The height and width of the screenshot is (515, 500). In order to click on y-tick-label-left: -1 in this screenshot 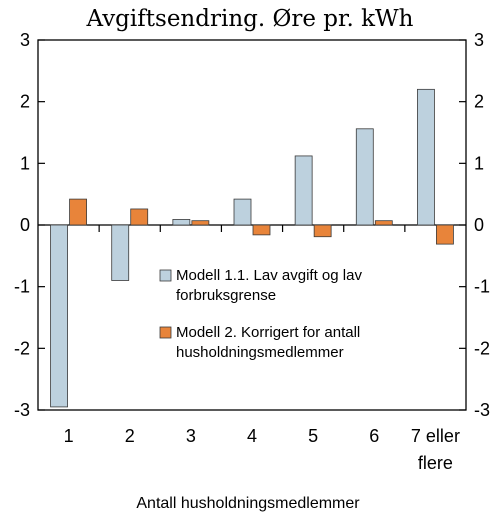, I will do `click(22, 287)`.